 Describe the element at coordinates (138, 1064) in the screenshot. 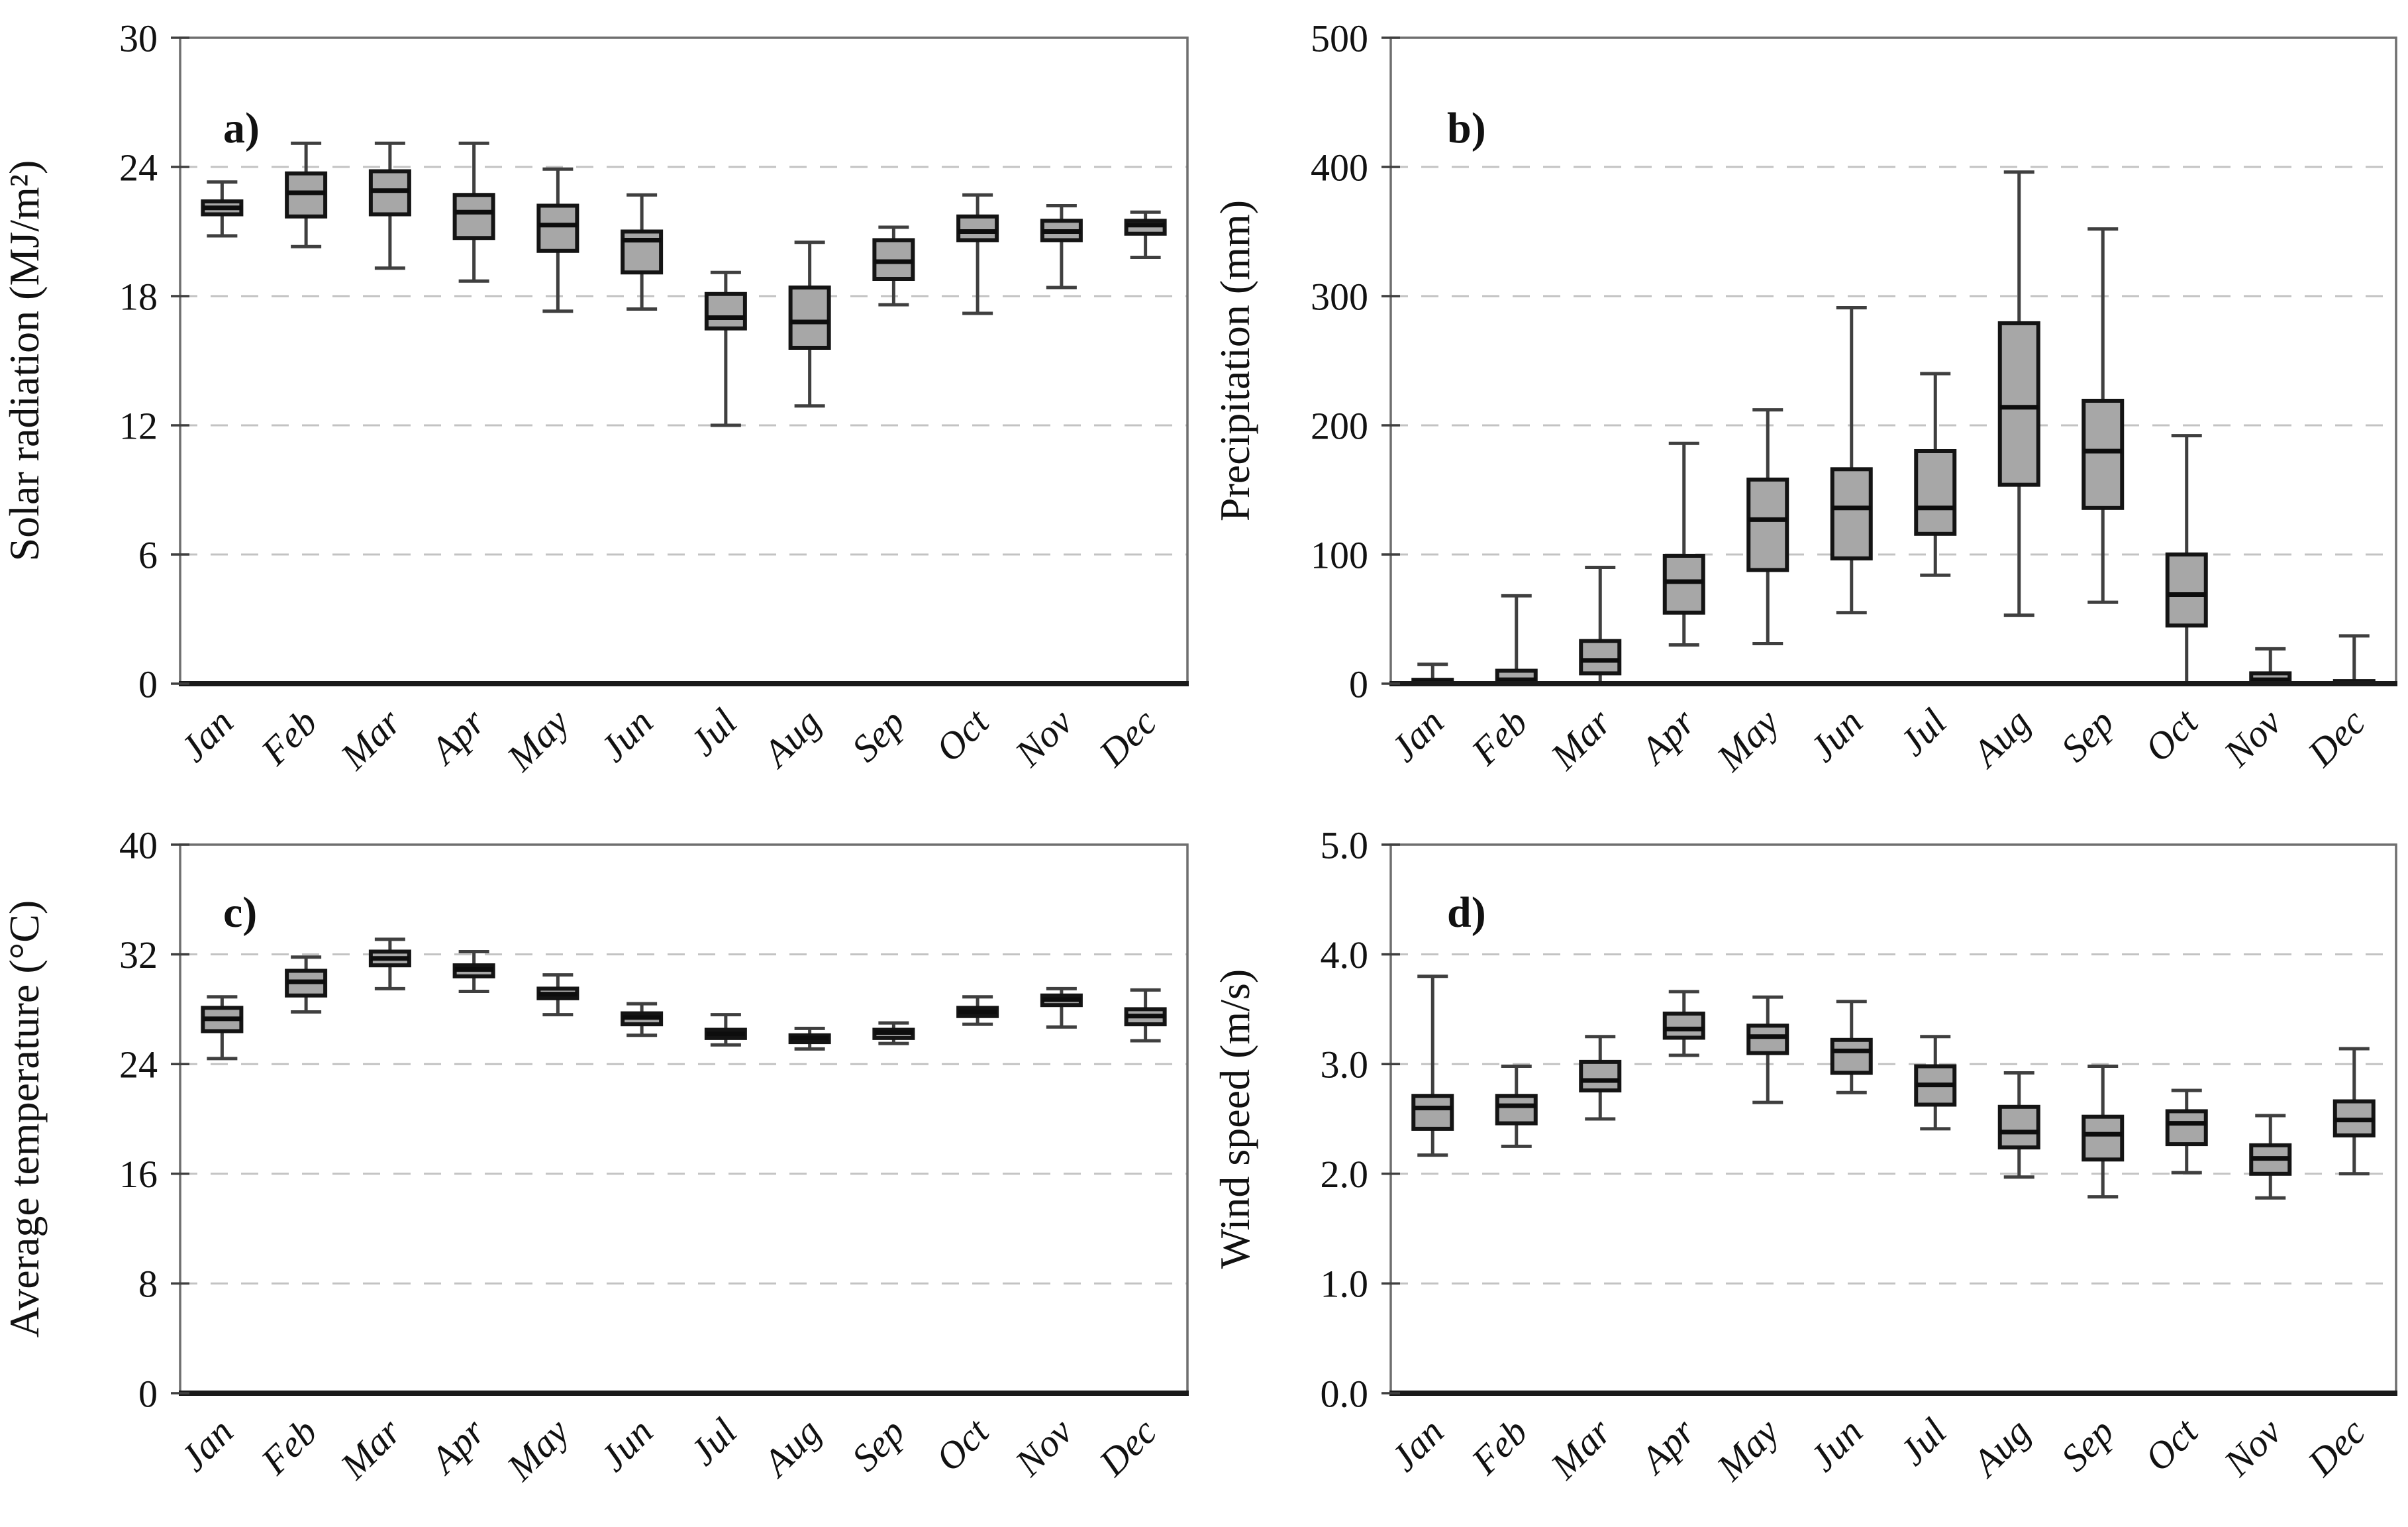

I see `y-tick-label: 24` at that location.